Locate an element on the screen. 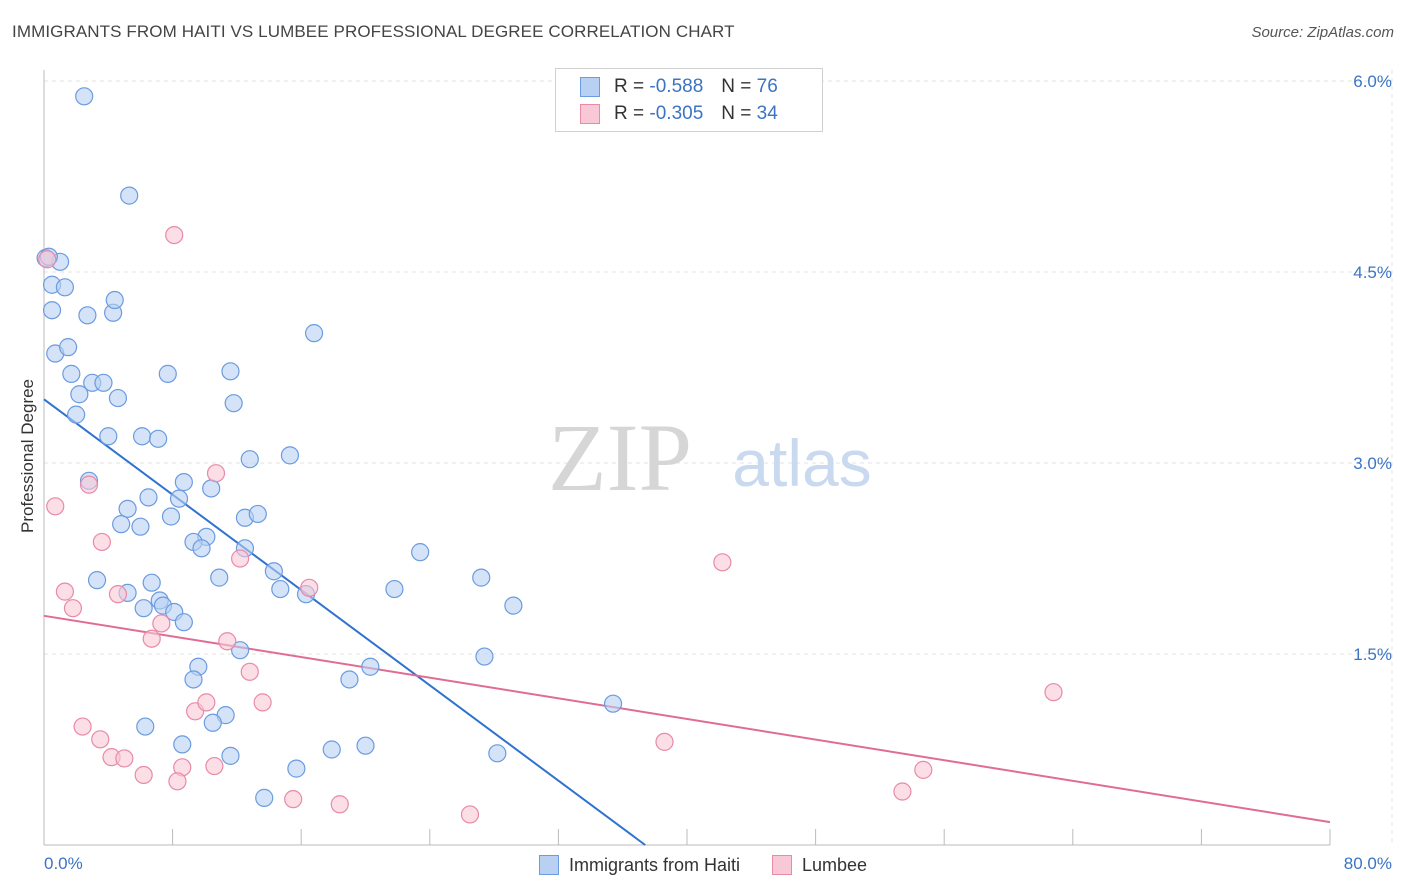 The width and height of the screenshot is (1406, 892). legend-n-value: 34 is located at coordinates (767, 113).